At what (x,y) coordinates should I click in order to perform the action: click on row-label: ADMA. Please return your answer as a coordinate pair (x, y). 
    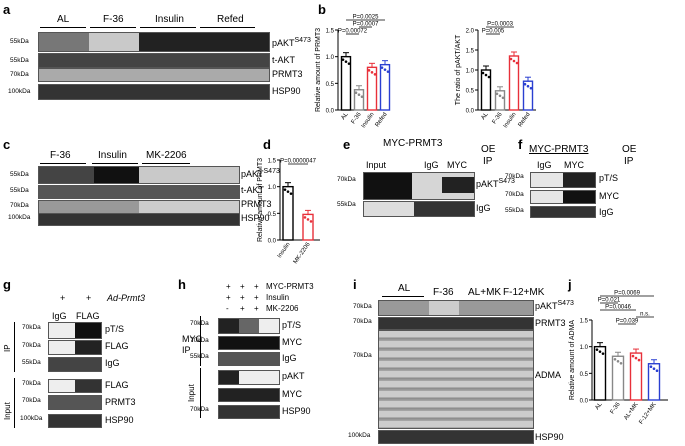
    Looking at the image, I should click on (548, 375).